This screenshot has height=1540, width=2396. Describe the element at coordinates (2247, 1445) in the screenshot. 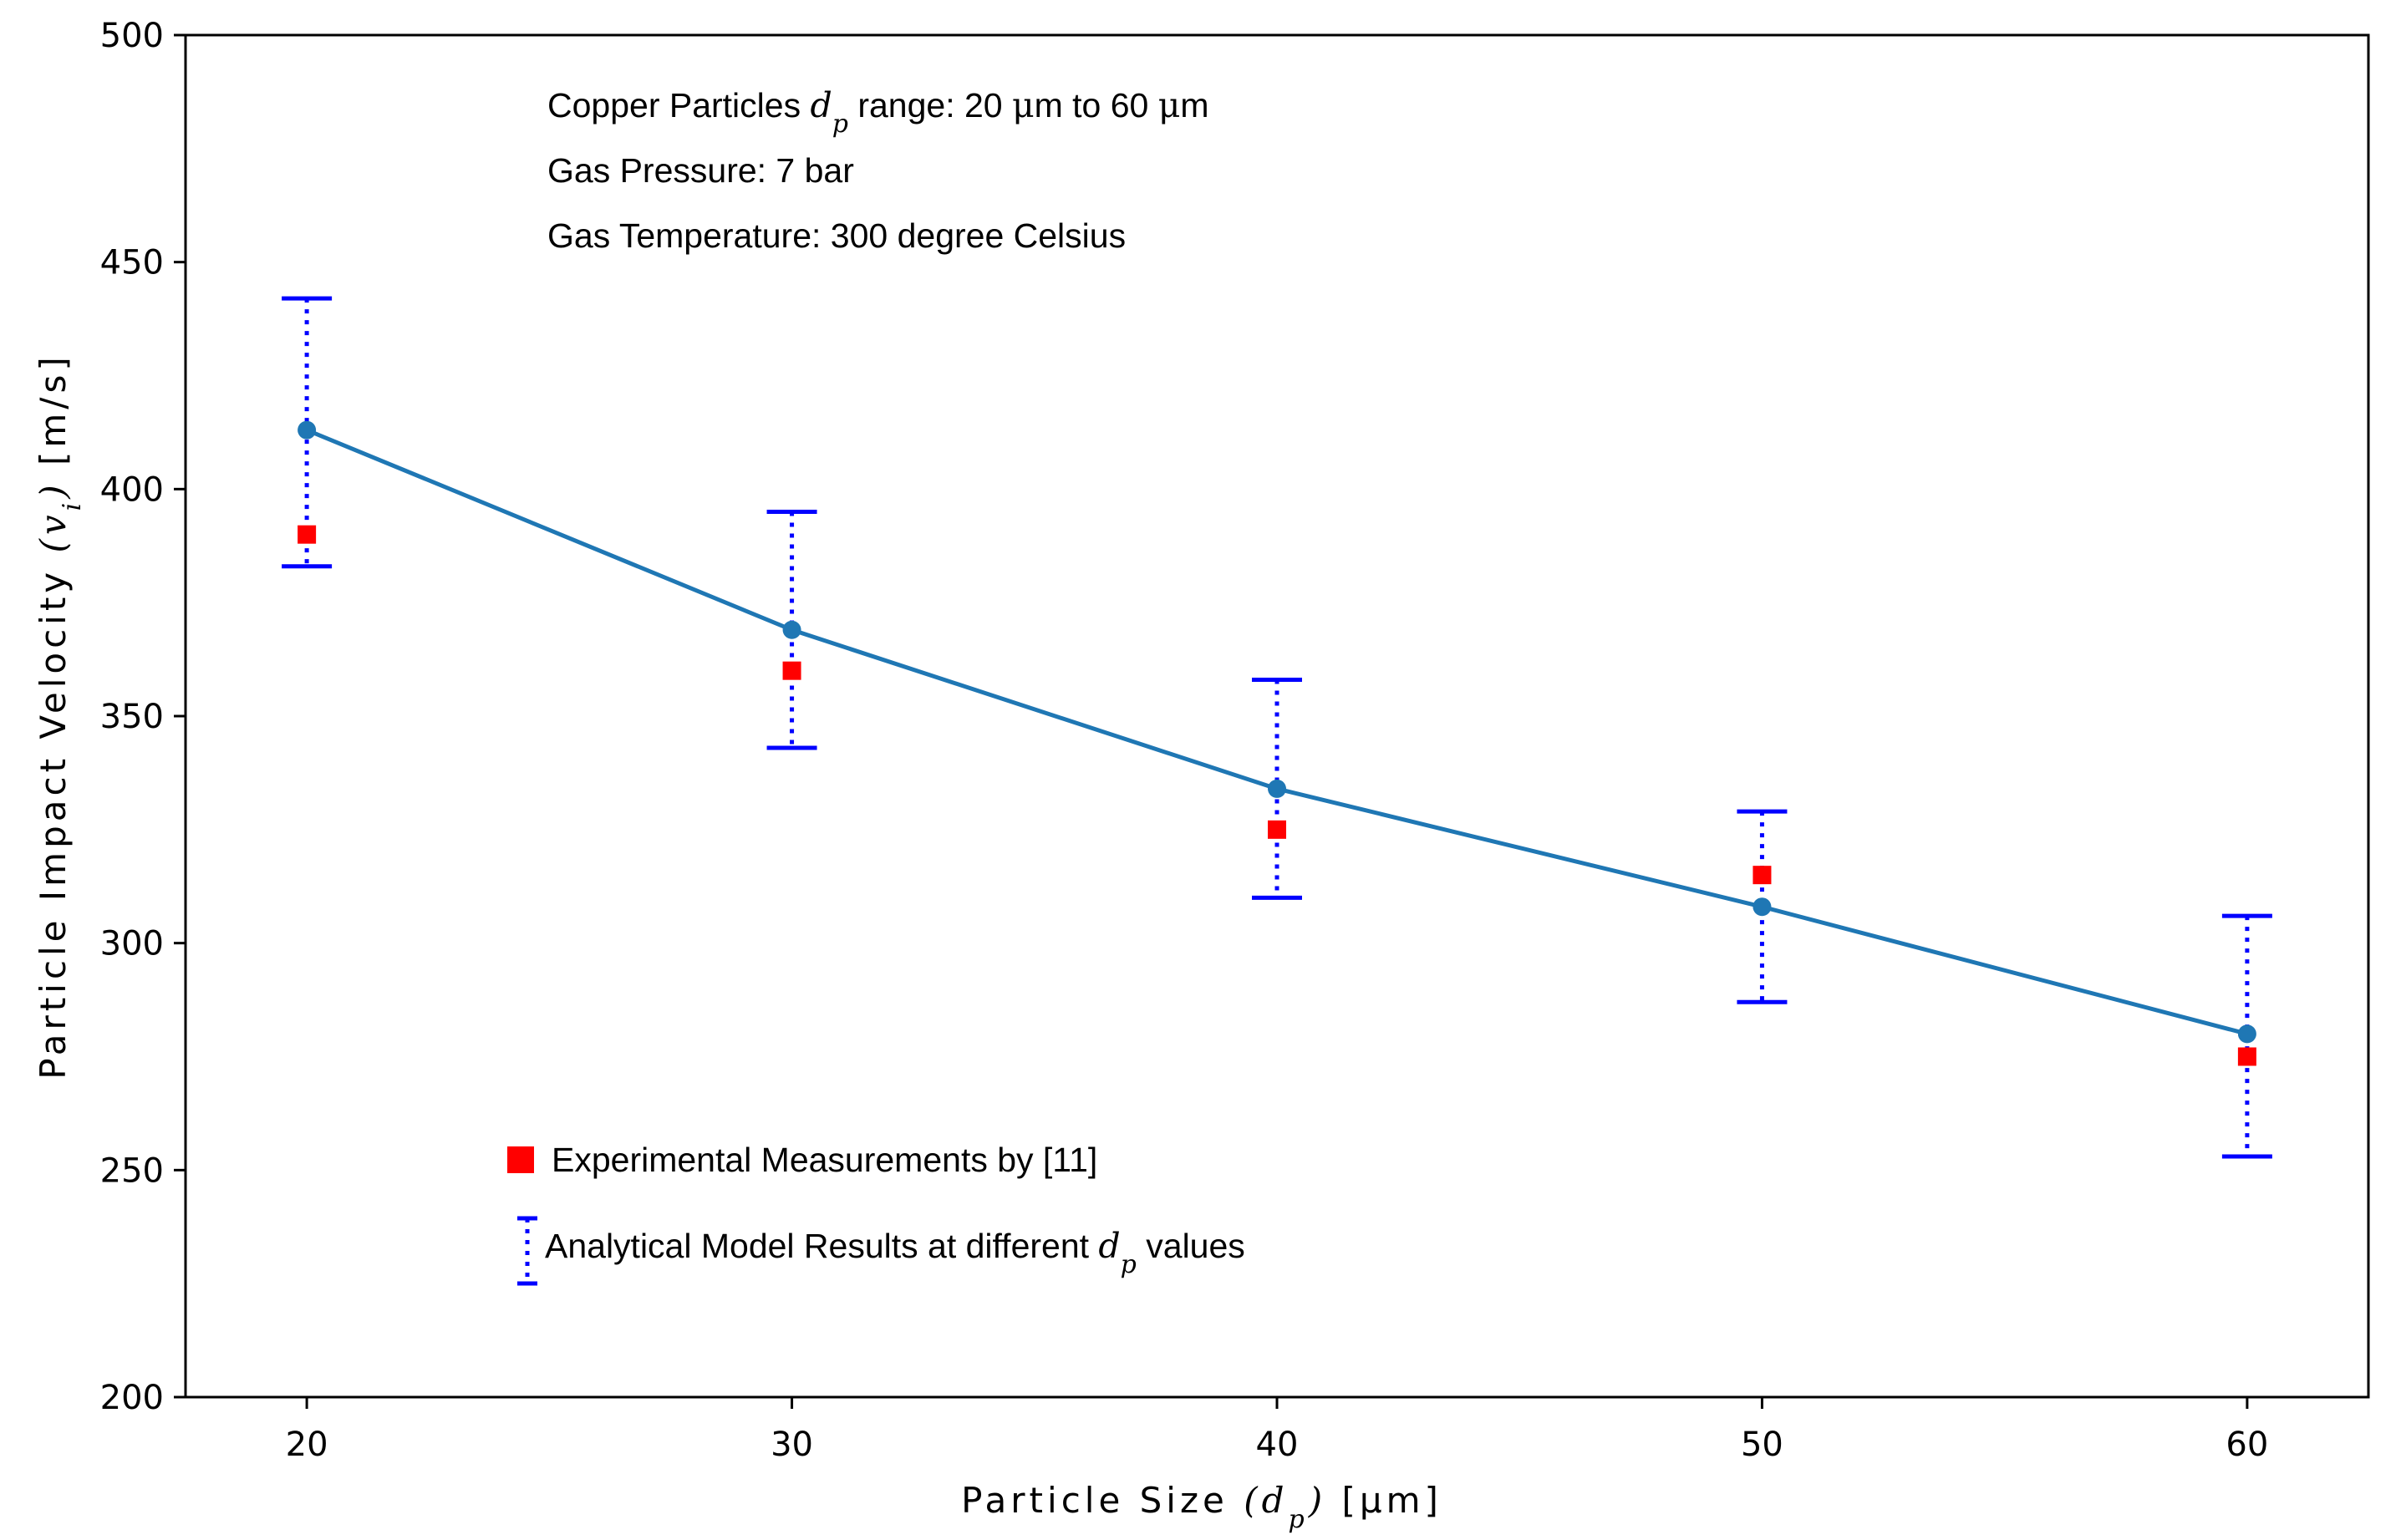

I see `x-tick-label: 60` at that location.